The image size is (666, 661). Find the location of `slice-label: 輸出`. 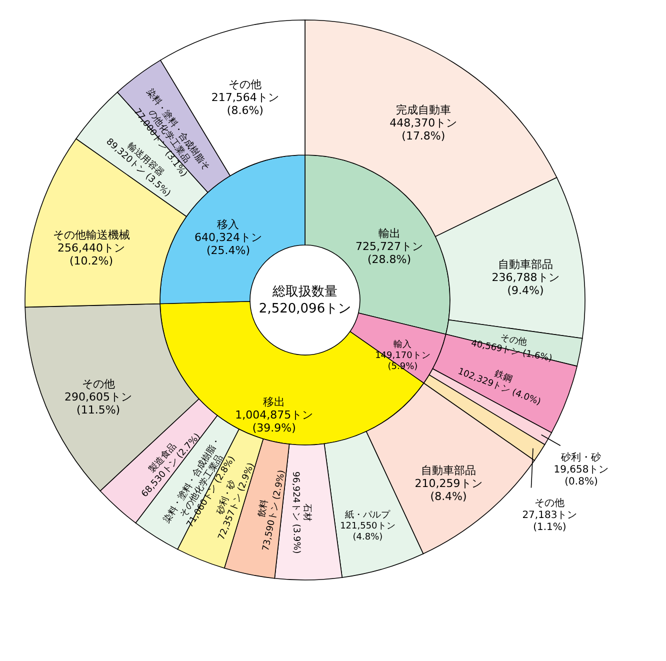

slice-label: 輸出 is located at coordinates (389, 233).